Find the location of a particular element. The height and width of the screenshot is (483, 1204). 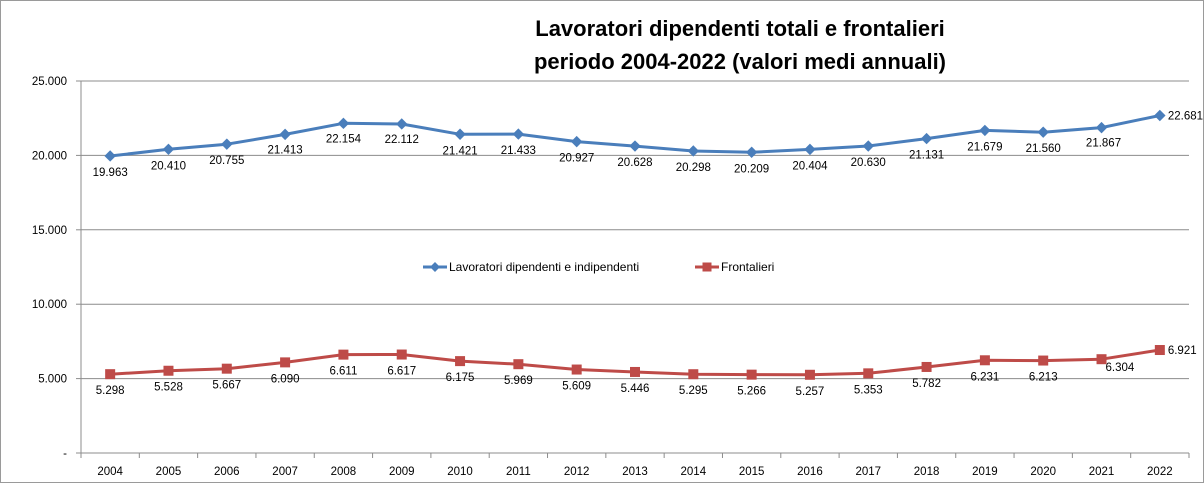

chart-title-line2: periodo 2004-2022 (valori medi annuali) is located at coordinates (740, 61).